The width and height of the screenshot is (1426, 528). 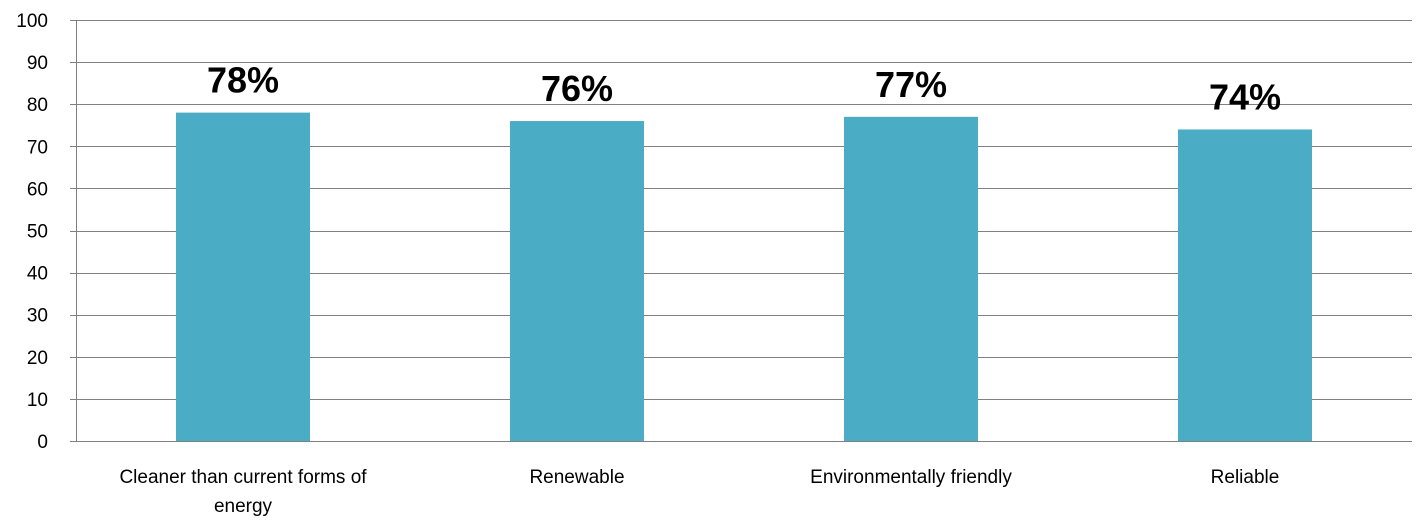 What do you see at coordinates (37, 189) in the screenshot?
I see `y-tick-label: 60` at bounding box center [37, 189].